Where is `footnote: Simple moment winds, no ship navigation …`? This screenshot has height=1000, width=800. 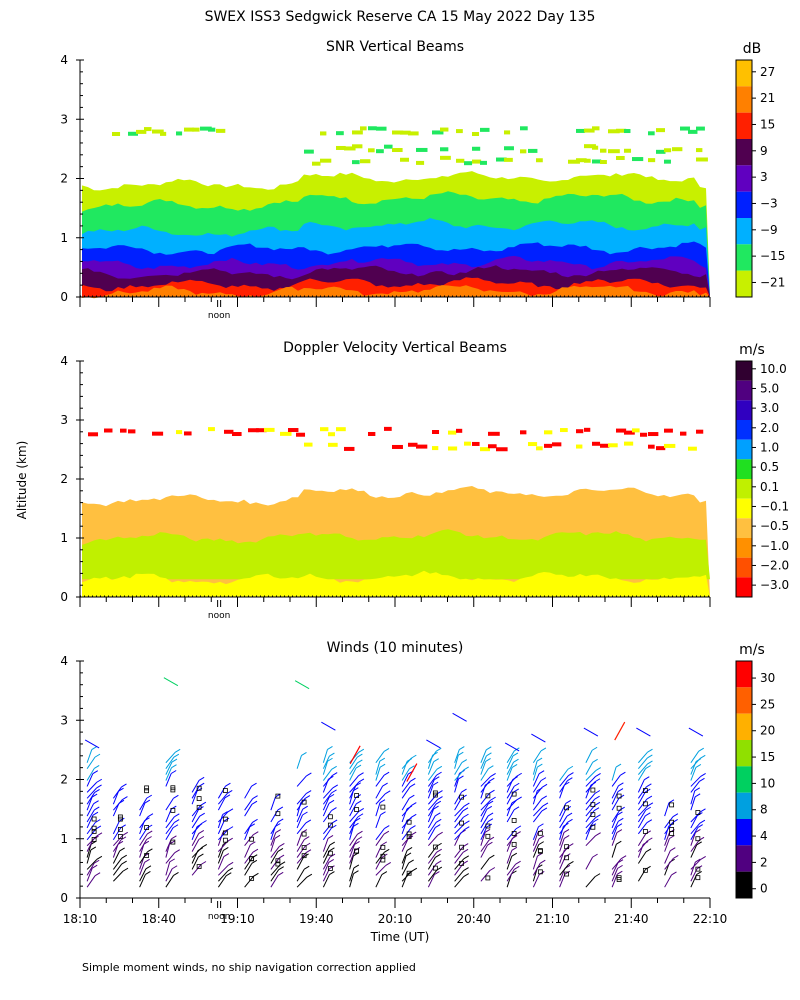
footnote: Simple moment winds, no ship navigation … is located at coordinates (249, 967).